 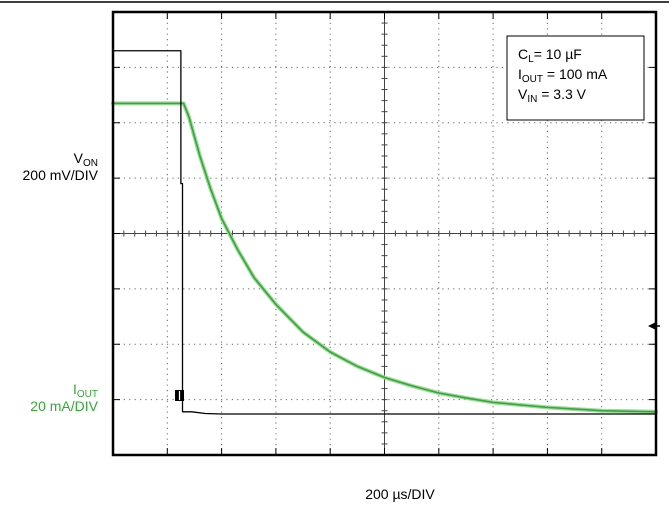 What do you see at coordinates (523, 54) in the screenshot?
I see `legend-cl-main: C` at bounding box center [523, 54].